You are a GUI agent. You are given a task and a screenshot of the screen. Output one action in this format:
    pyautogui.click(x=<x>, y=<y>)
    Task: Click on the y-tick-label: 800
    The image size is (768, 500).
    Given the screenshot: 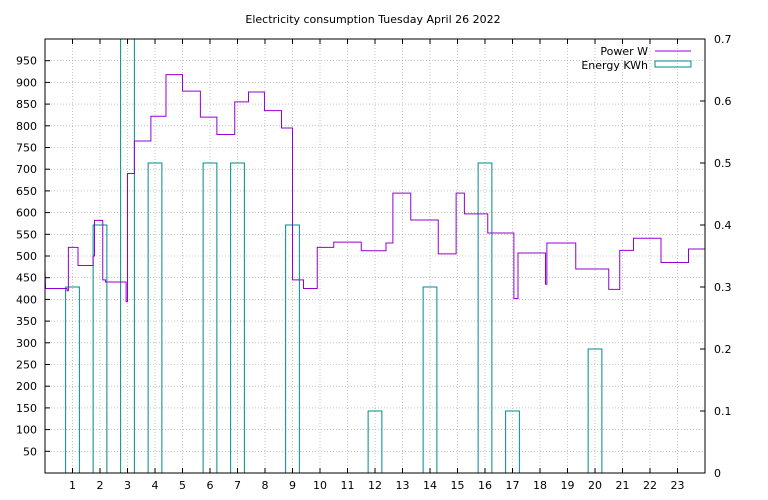 What is the action you would take?
    pyautogui.click(x=26, y=126)
    